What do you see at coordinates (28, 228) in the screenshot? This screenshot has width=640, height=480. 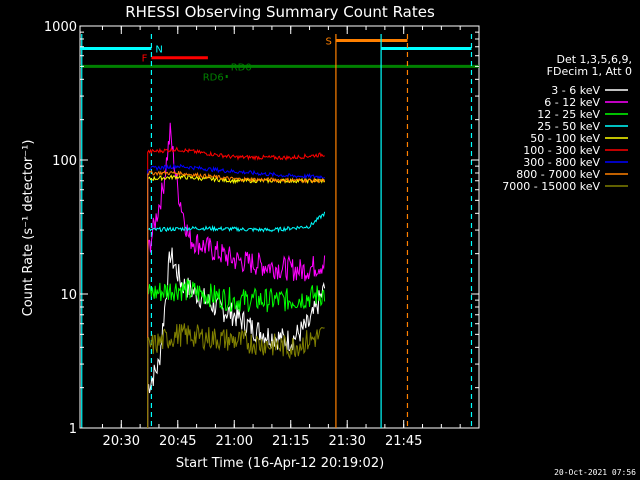 I see `y-axis-label: Count Rate (s⁻¹ detector⁻¹)` at bounding box center [28, 228].